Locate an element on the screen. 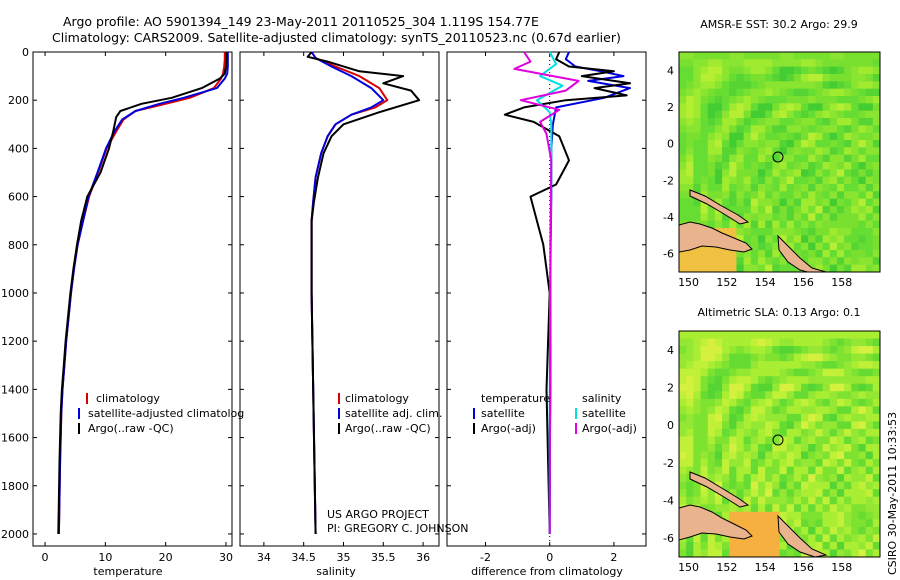 Image resolution: width=900 pixels, height=580 pixels. sst-map-coast is located at coordinates (753, 211).